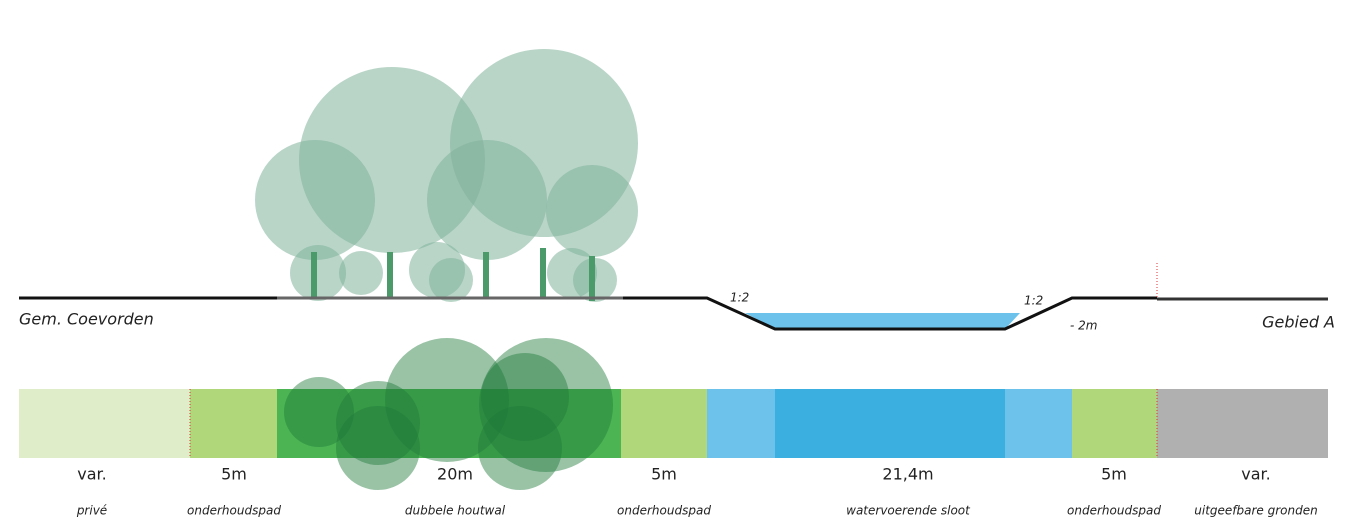 The image size is (1361, 527). I want to click on right-label: Gebied A, so click(1298, 322).